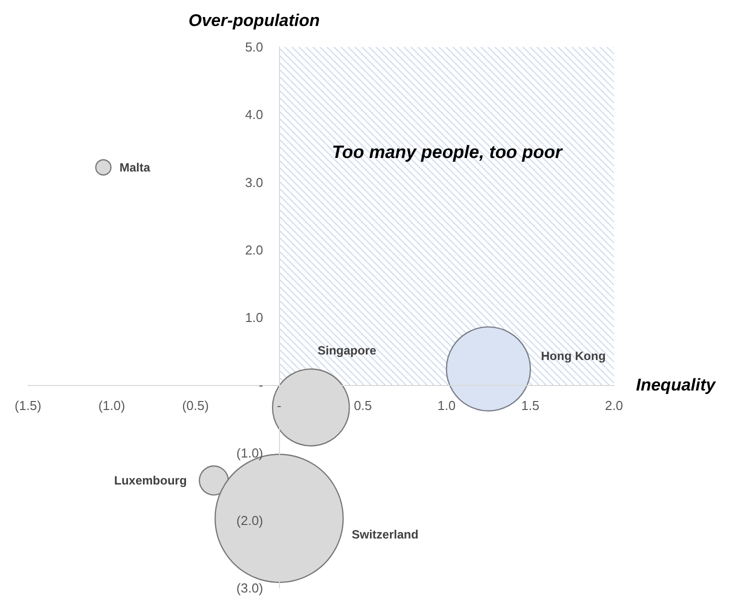 Image resolution: width=735 pixels, height=609 pixels. What do you see at coordinates (279, 406) in the screenshot?
I see `x-tick-label: -` at bounding box center [279, 406].